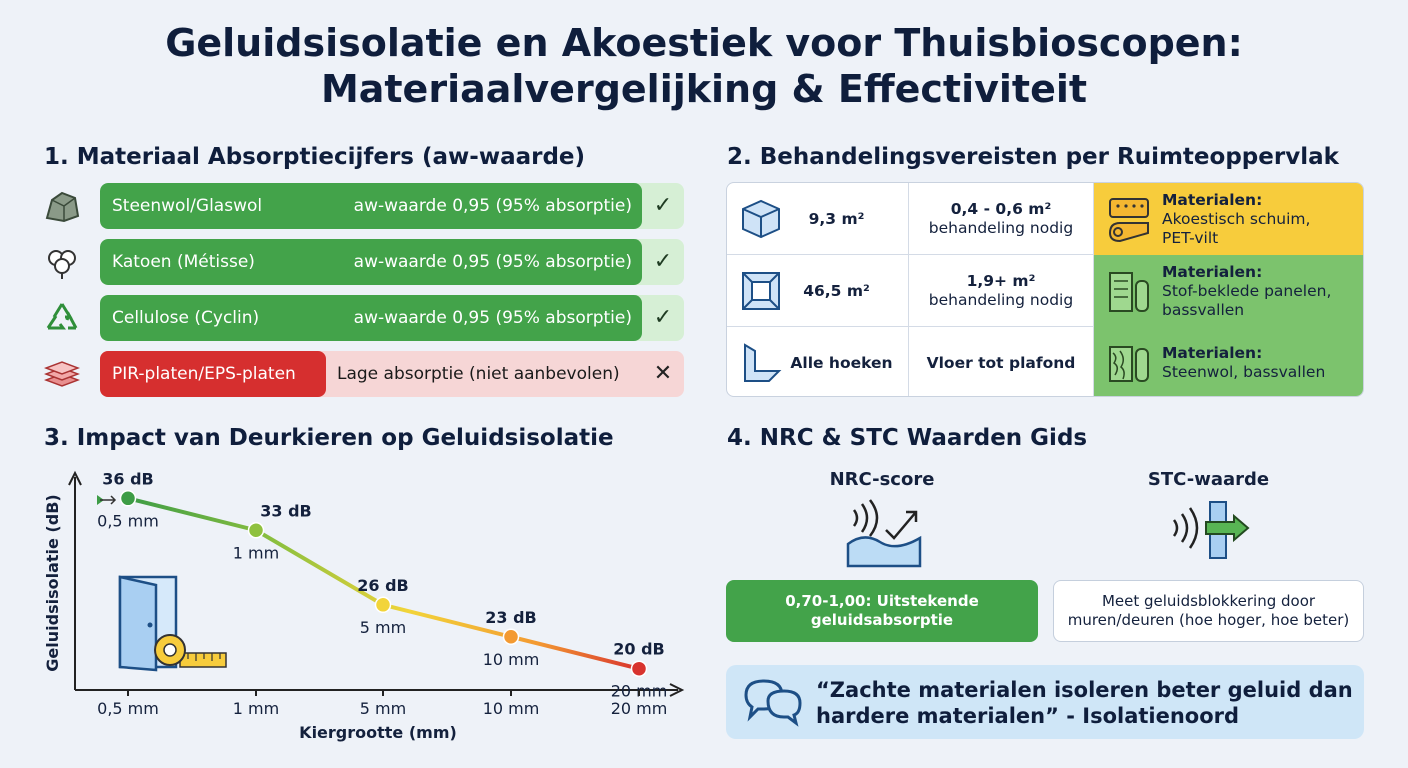 This screenshot has width=1408, height=768. Describe the element at coordinates (128, 708) in the screenshot. I see `x-tick-label: 0,5 mm` at that location.